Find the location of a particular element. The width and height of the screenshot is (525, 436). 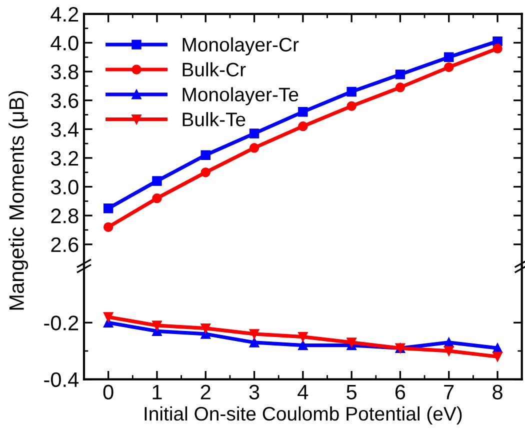

legend-label: Bulk-Te is located at coordinates (214, 119).